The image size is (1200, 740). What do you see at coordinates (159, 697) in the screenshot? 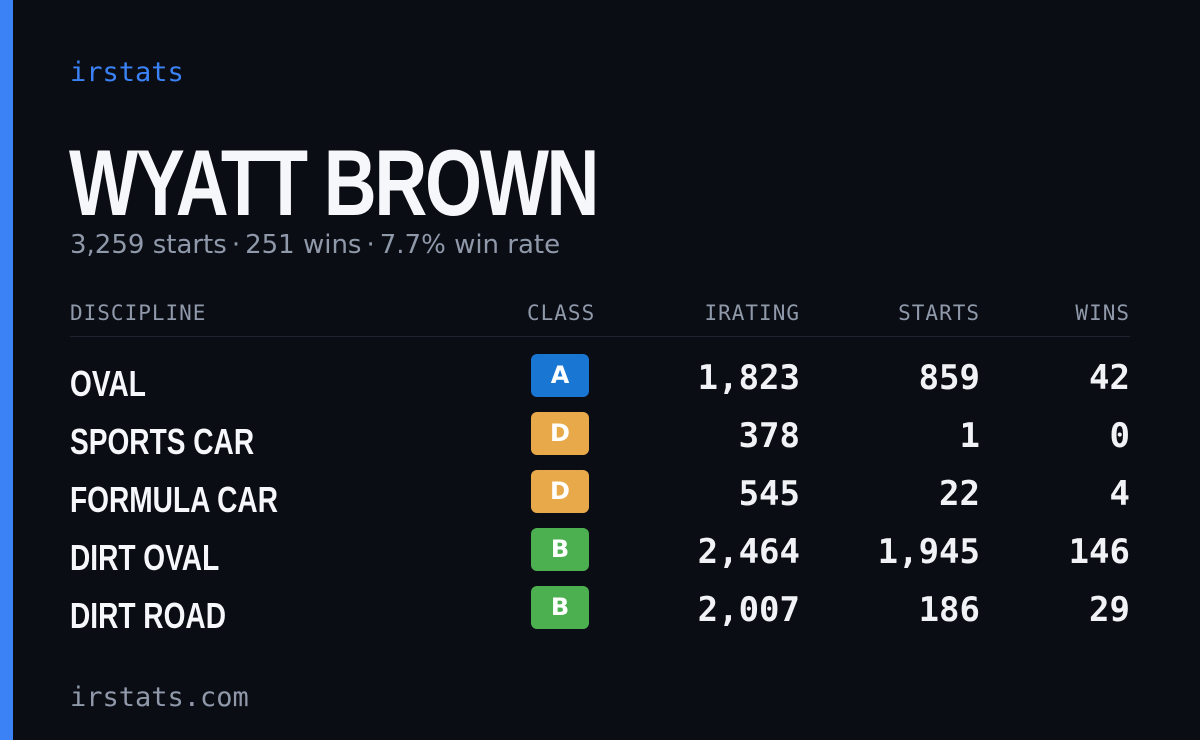
I see `footer-url: irstats.com` at bounding box center [159, 697].